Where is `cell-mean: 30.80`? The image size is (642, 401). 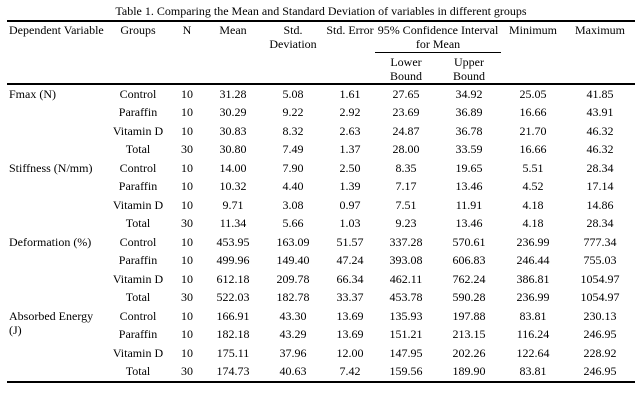
cell-mean: 30.80 is located at coordinates (233, 149).